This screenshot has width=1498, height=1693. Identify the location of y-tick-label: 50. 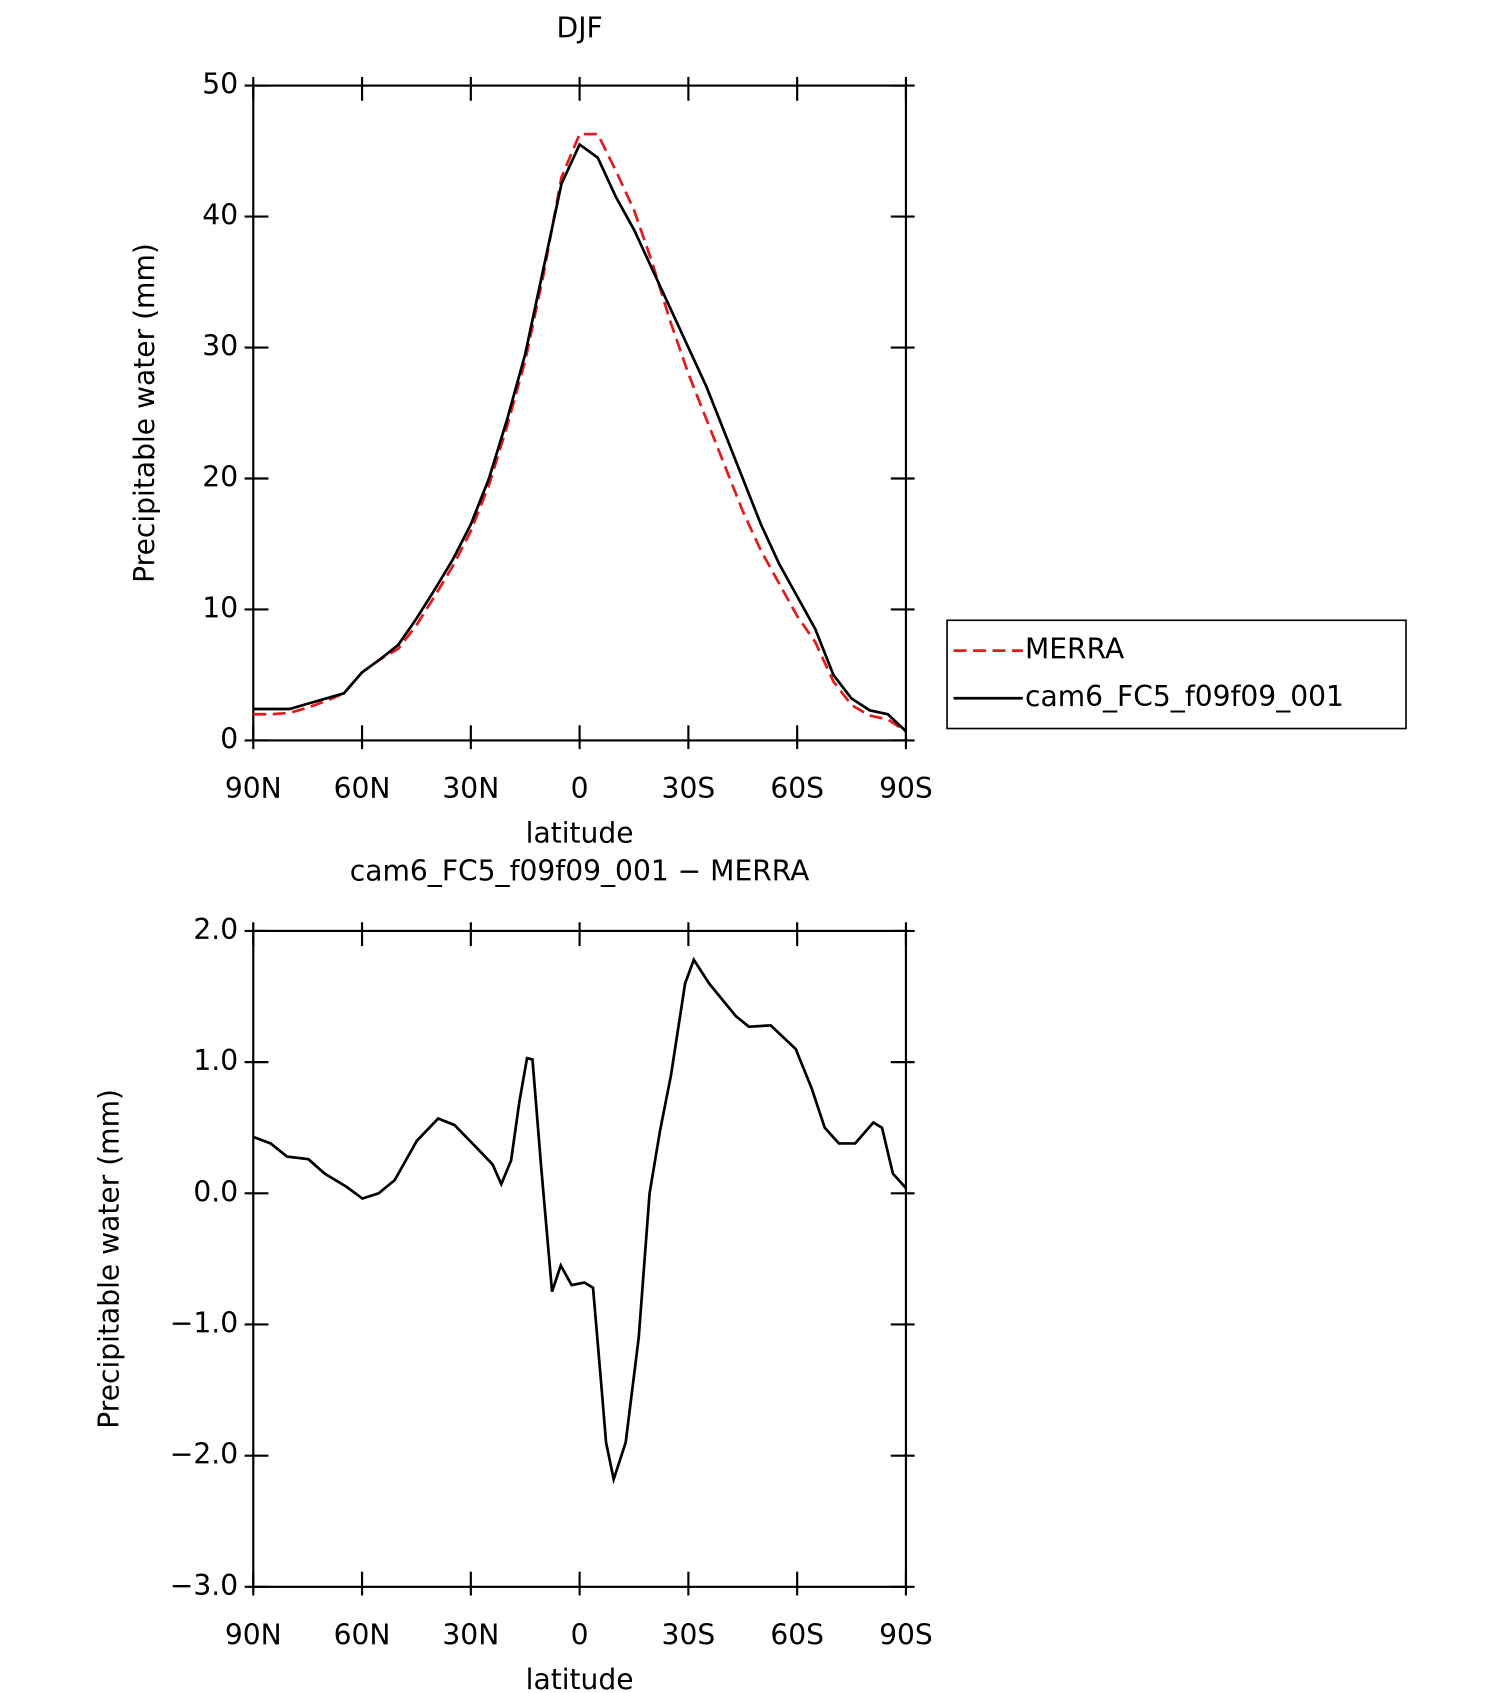
(220, 84).